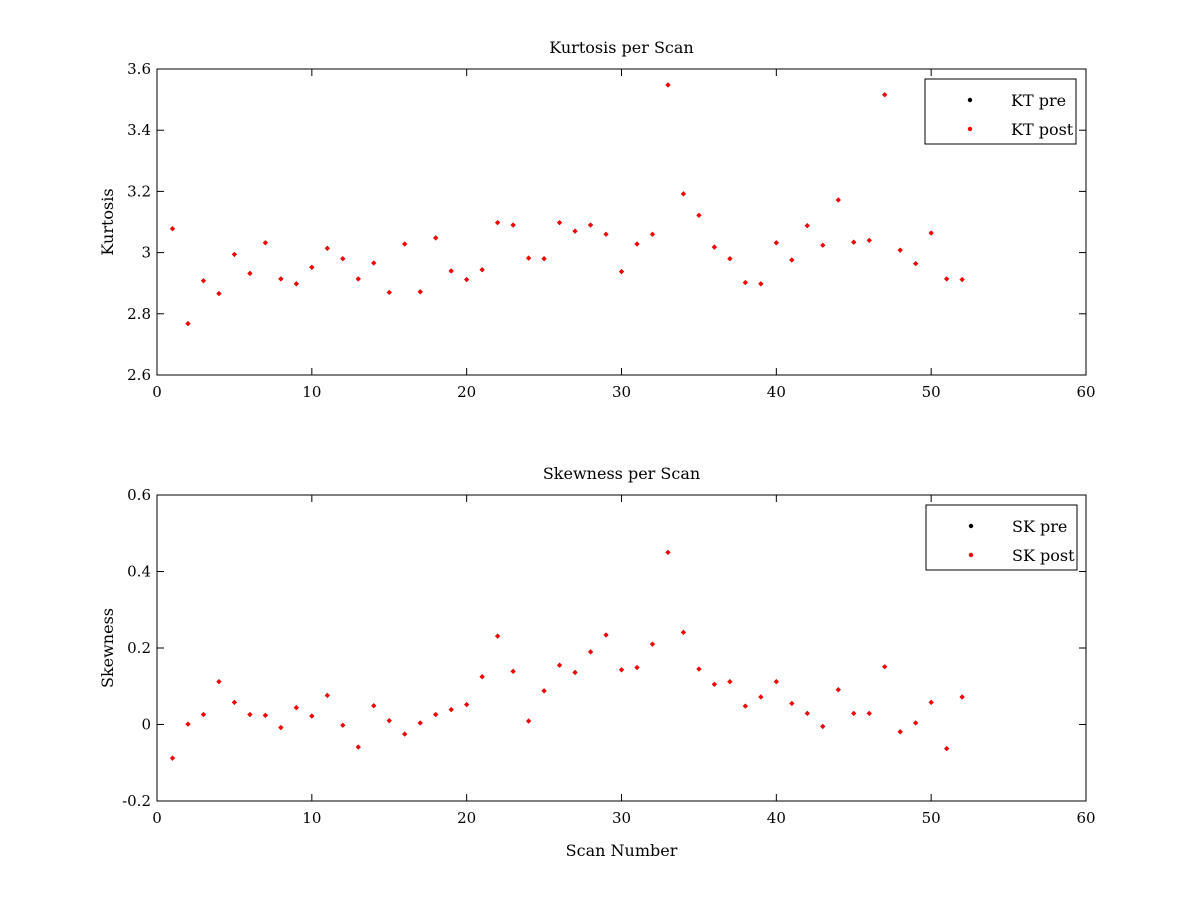 The height and width of the screenshot is (905, 1200). What do you see at coordinates (1043, 555) in the screenshot?
I see `legend-label-sk-post: SK post` at bounding box center [1043, 555].